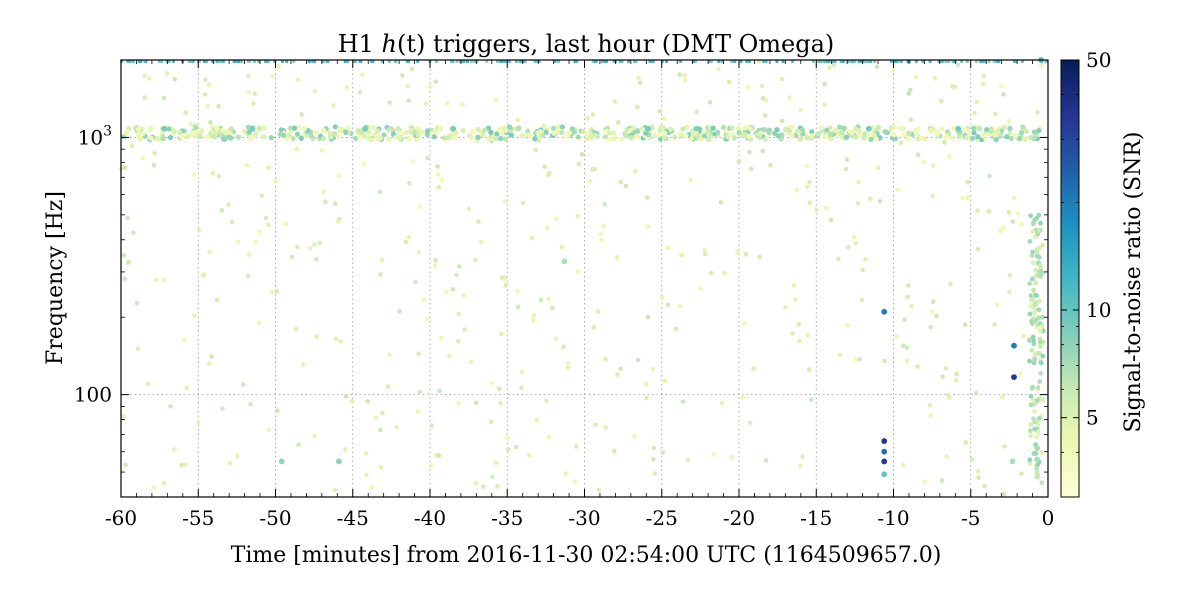 This screenshot has height=600, width=1200. What do you see at coordinates (739, 518) in the screenshot?
I see `x-tick-label: -20` at bounding box center [739, 518].